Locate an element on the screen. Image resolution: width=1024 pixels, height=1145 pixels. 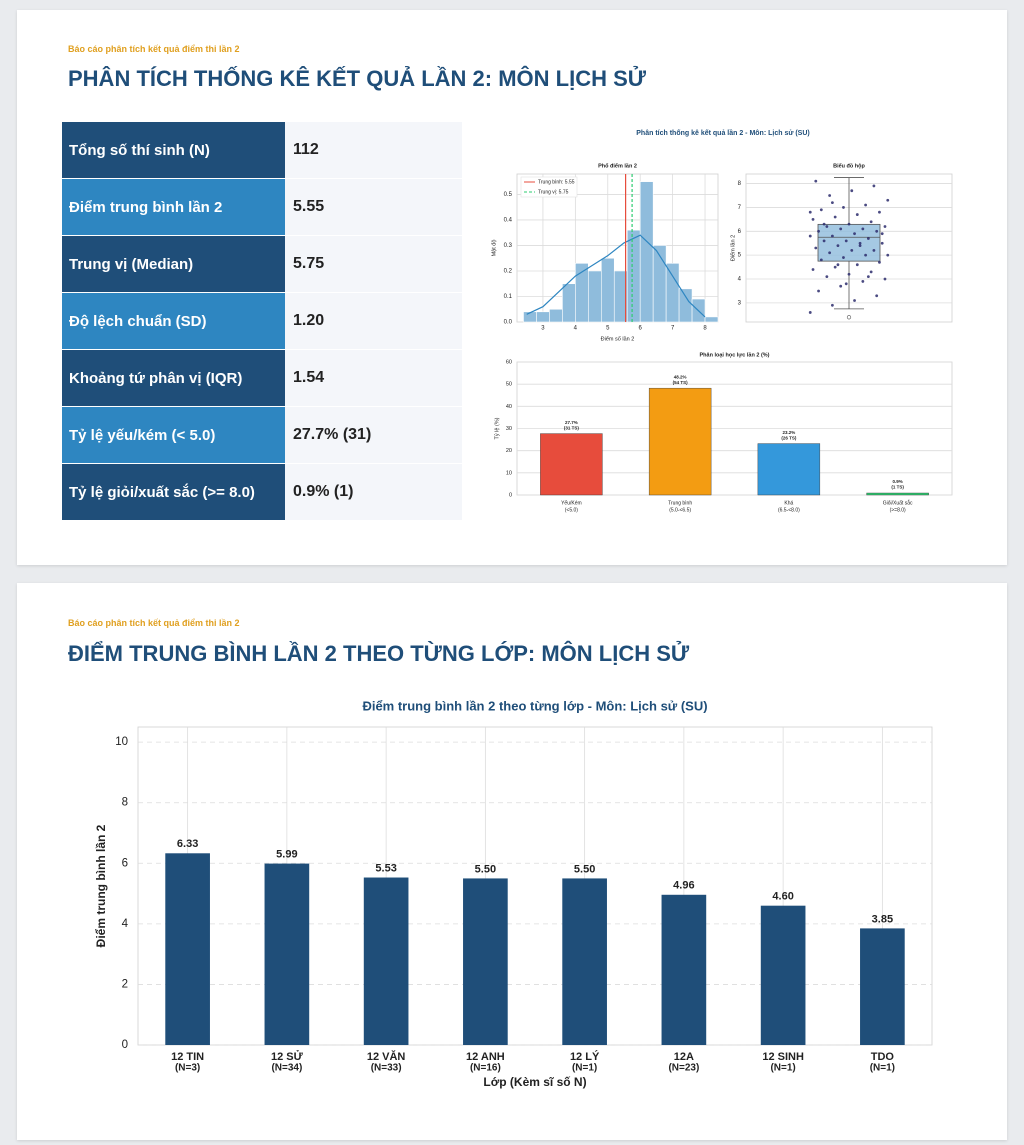
value-label: 4.60 is located at coordinates (782, 897).